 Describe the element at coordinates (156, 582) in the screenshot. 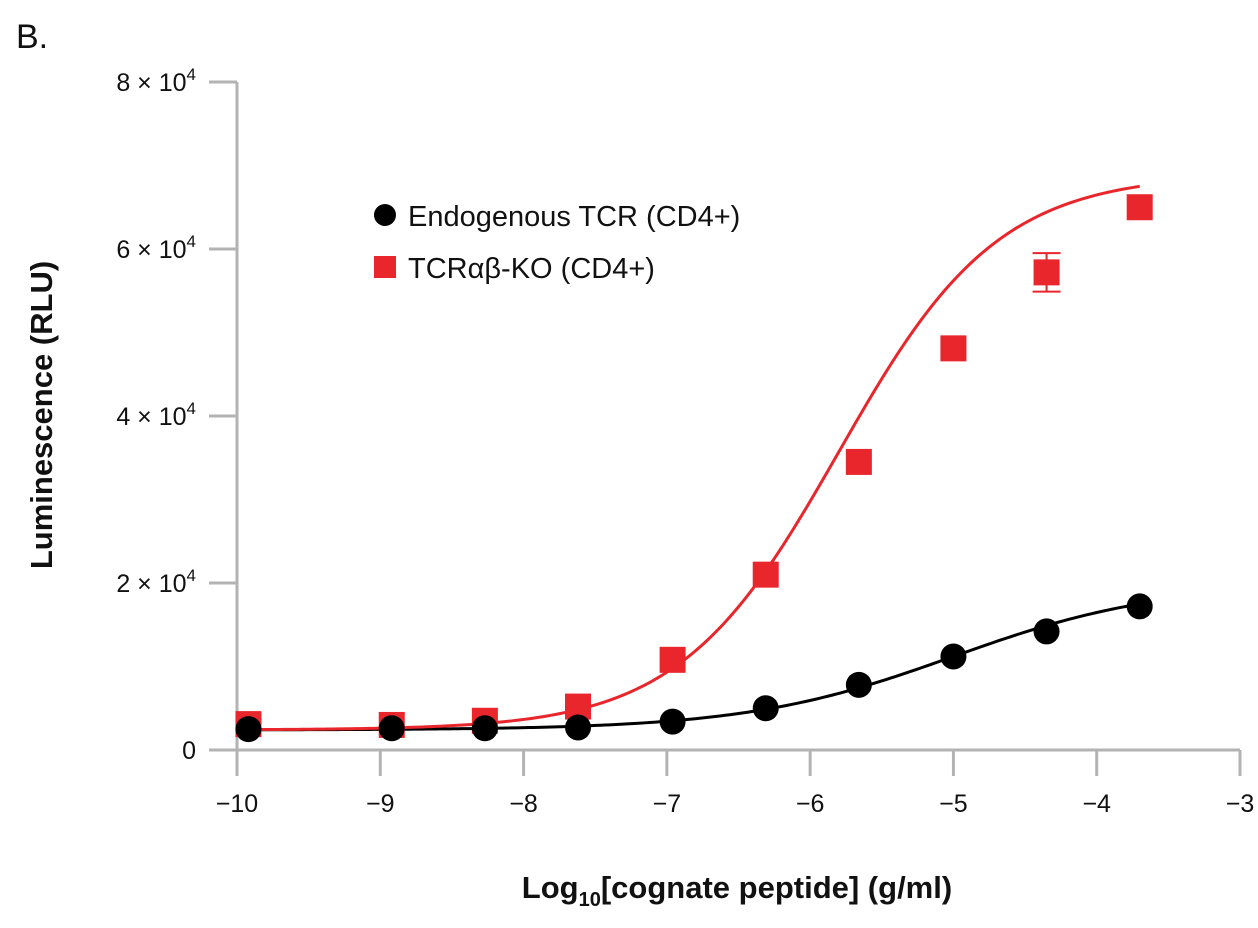

I see `y-tick-label: 2 × 10⁴` at that location.